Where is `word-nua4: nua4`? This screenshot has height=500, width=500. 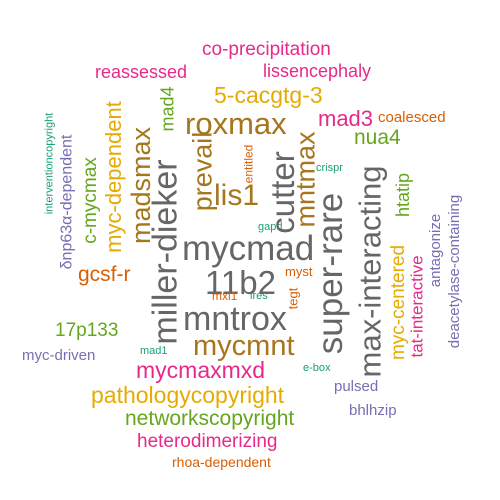
word-nua4: nua4 is located at coordinates (377, 137).